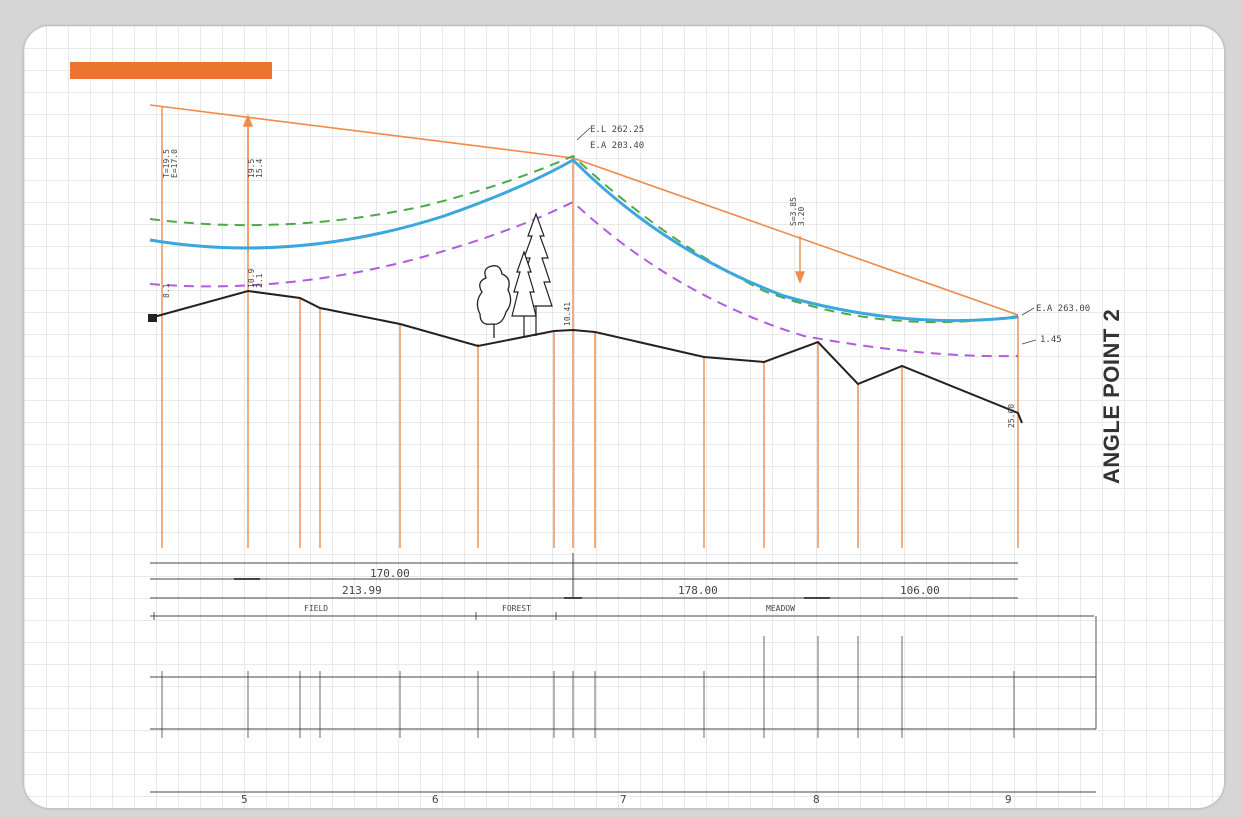 Image resolution: width=1242 pixels, height=818 pixels. Describe the element at coordinates (1063, 309) in the screenshot. I see `el-right-label: E.A 263.00` at that location.